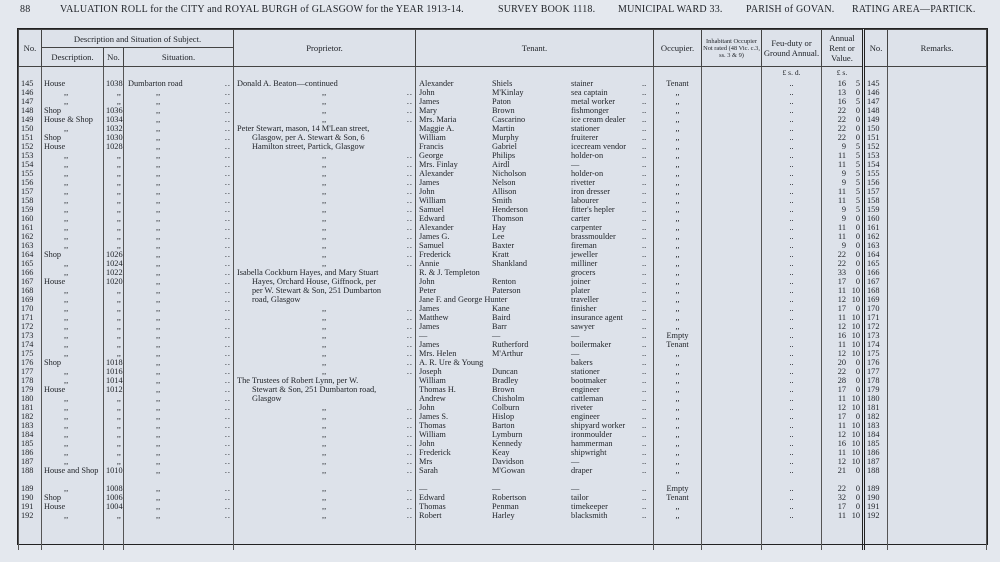  Describe the element at coordinates (535, 515) in the screenshot. I see `row-tenant: Robert Harley blacksmith..` at that location.